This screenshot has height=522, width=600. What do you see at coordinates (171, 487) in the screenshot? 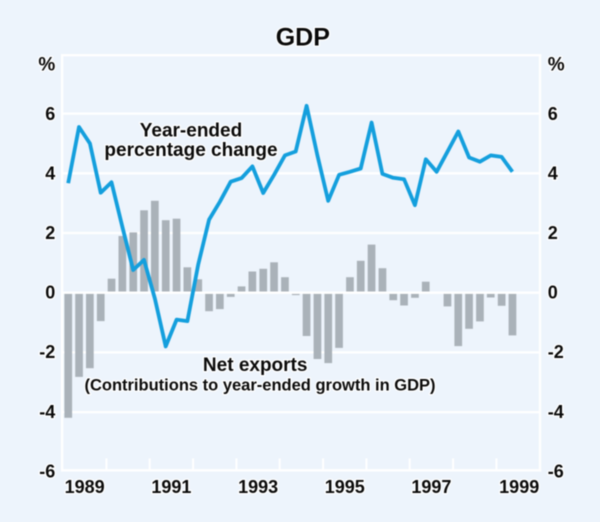
I see `svg-text: 1991` at bounding box center [171, 487].